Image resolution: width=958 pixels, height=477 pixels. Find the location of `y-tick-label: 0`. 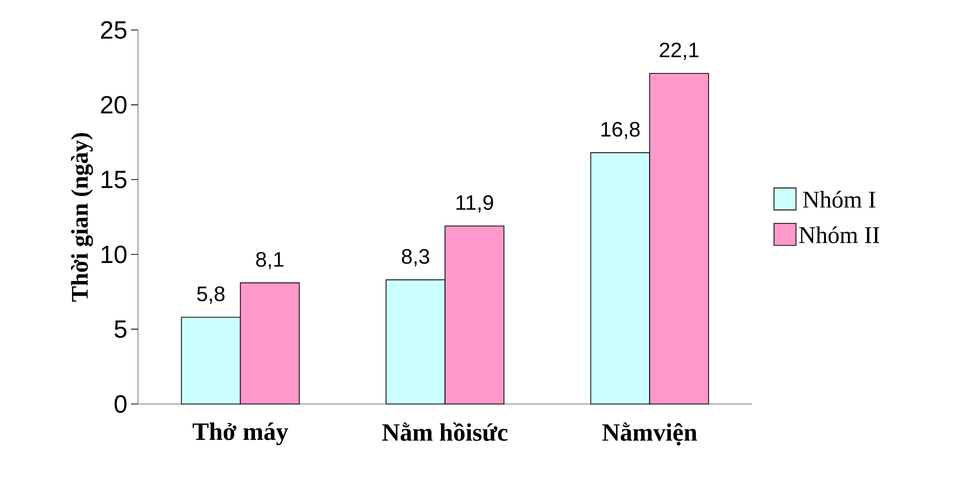

y-tick-label: 0 is located at coordinates (120, 404).